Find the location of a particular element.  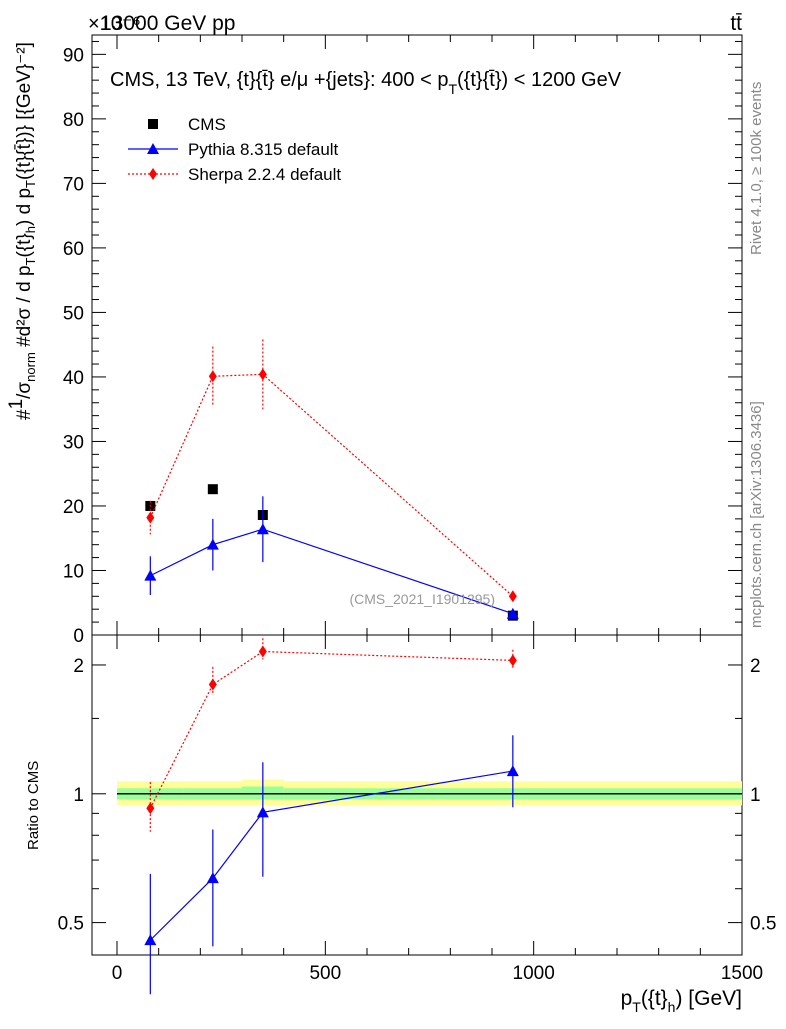

x-tick-label: 500 is located at coordinates (325, 973).